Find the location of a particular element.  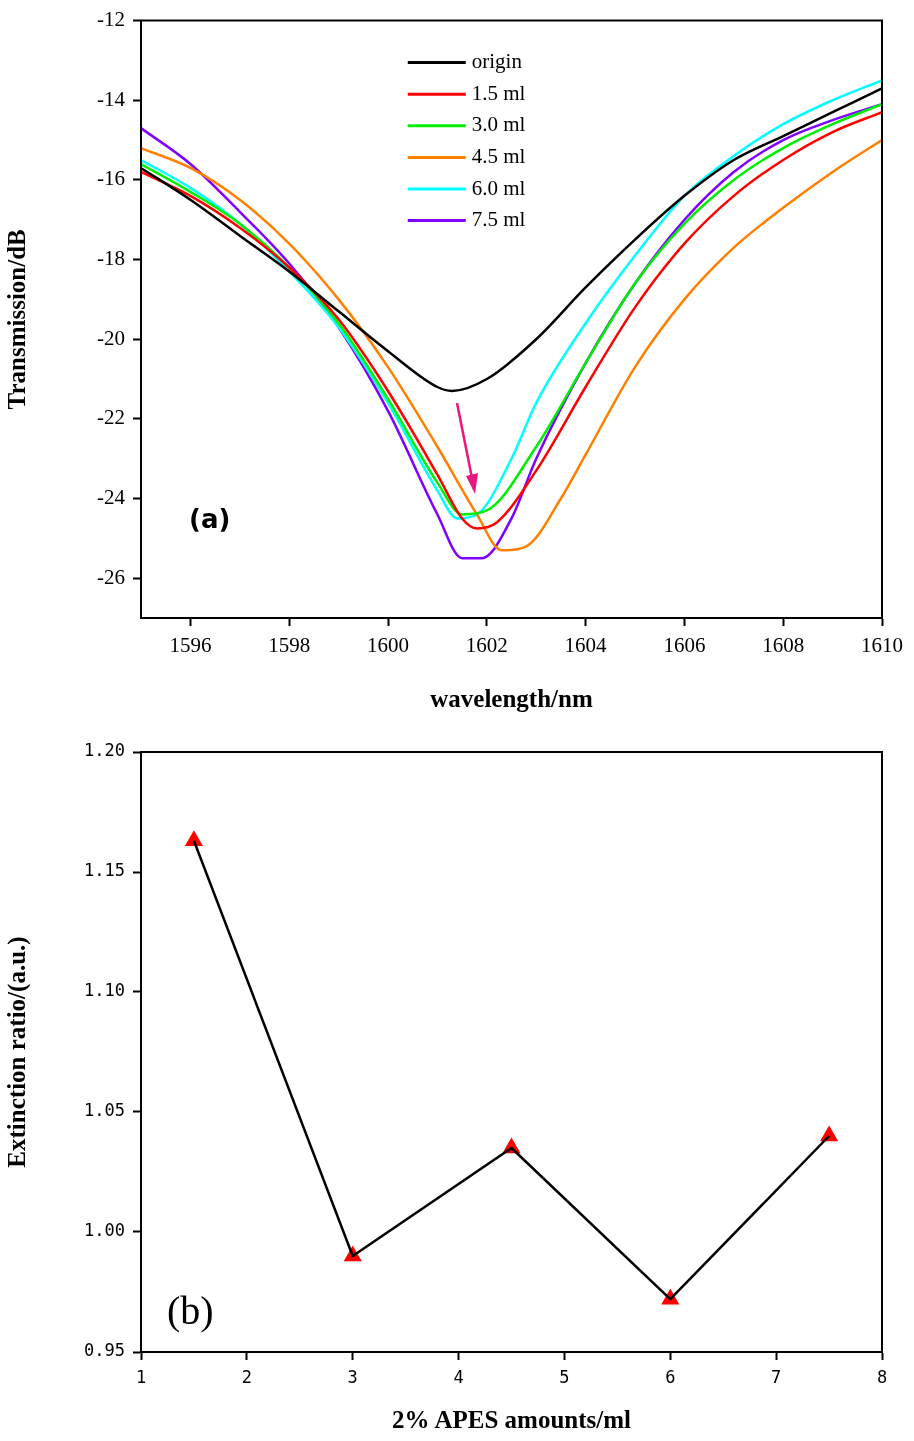

x-tick-label: 5 is located at coordinates (564, 1376).